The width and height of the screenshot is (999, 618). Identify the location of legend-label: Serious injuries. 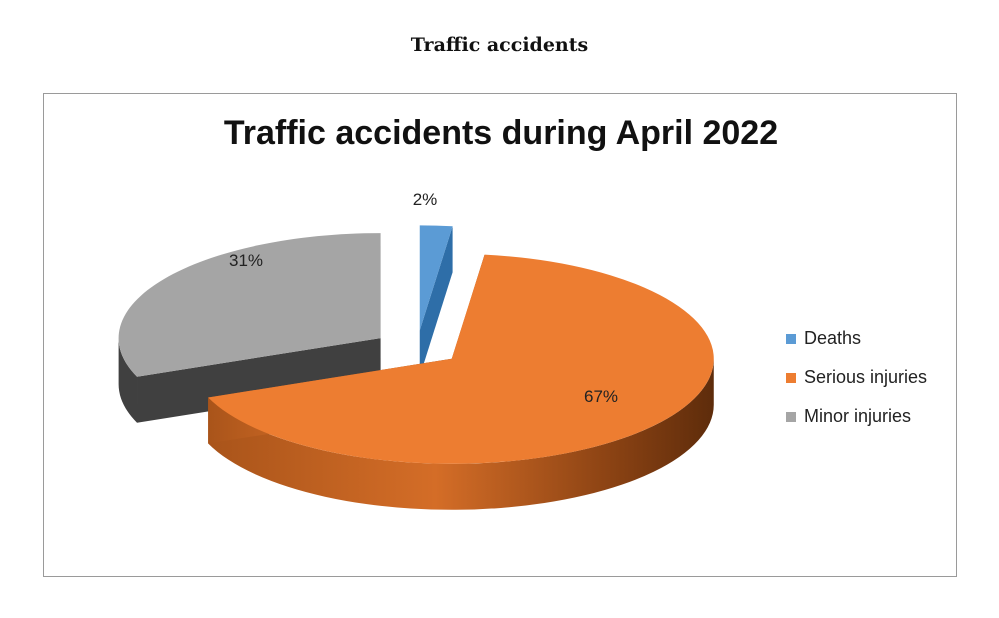
(866, 377).